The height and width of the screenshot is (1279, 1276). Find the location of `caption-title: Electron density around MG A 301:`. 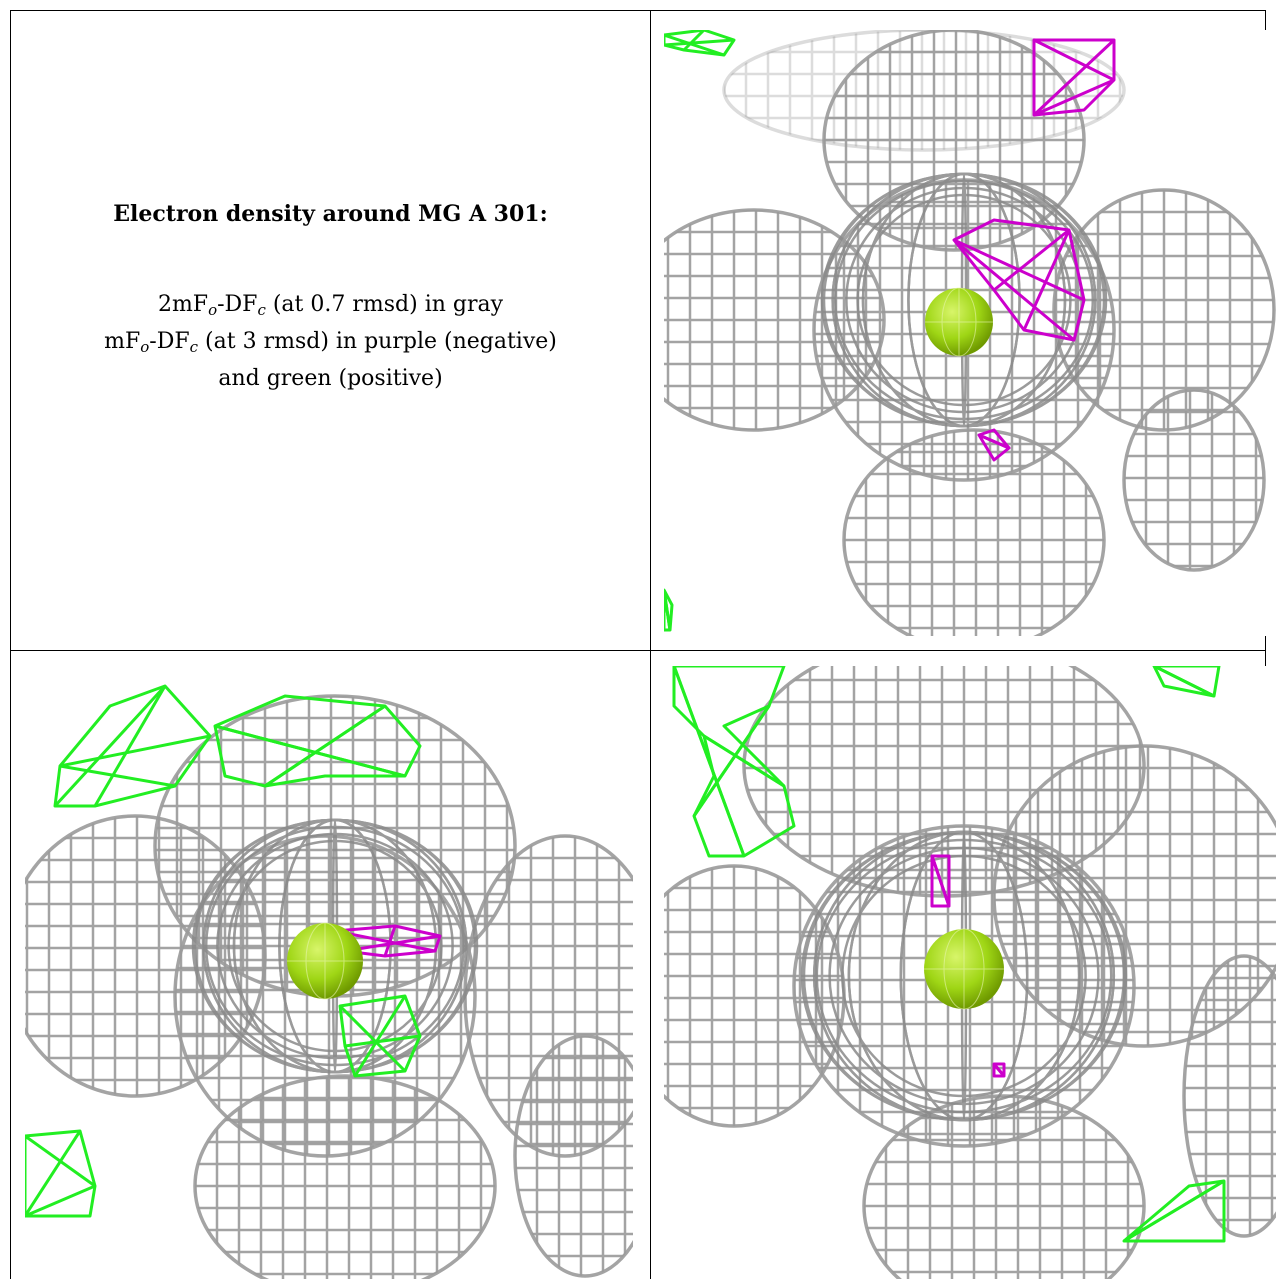

caption-title: Electron density around MG A 301: is located at coordinates (330, 214).